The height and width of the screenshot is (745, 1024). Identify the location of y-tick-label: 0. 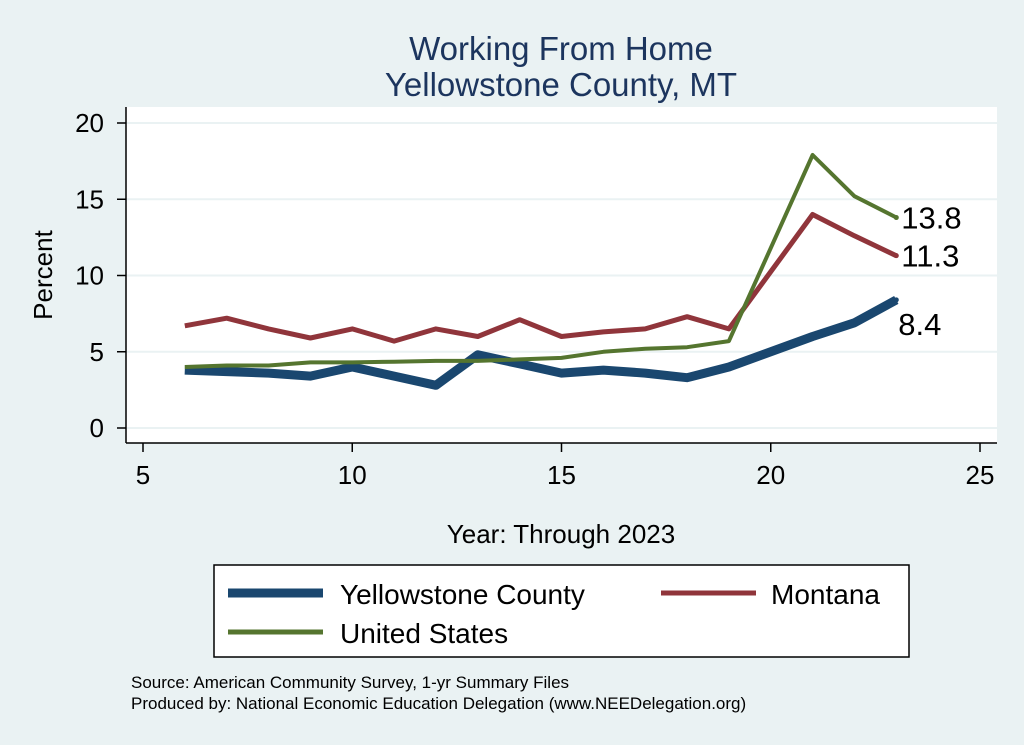
(97, 428).